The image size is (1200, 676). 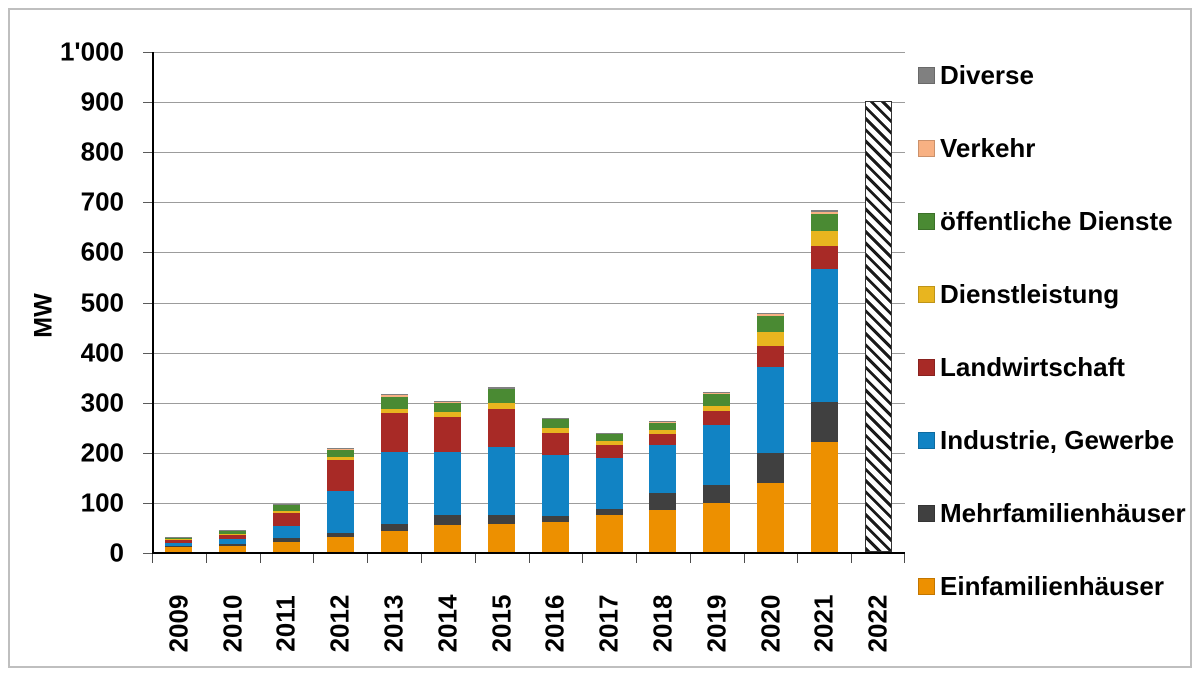 What do you see at coordinates (286, 527) in the screenshot?
I see `stacked-bar-2011` at bounding box center [286, 527].